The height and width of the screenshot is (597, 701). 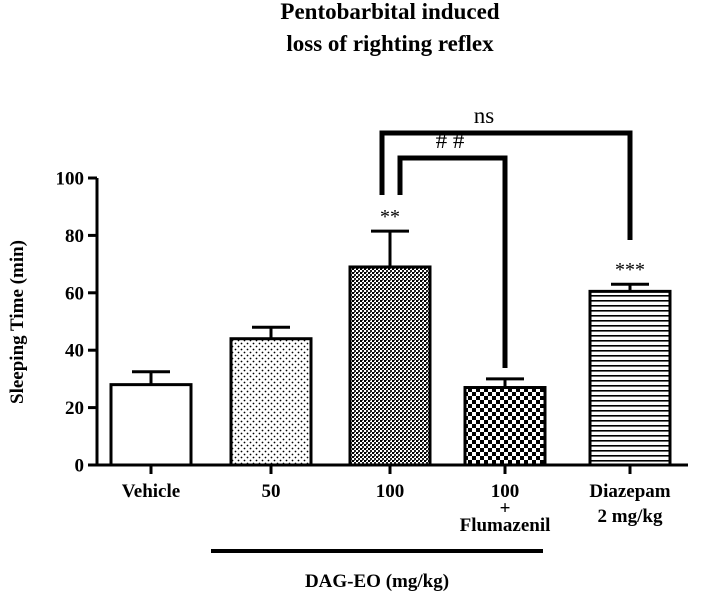 I want to click on x-tick-label: Diazepam, so click(x=629, y=491).